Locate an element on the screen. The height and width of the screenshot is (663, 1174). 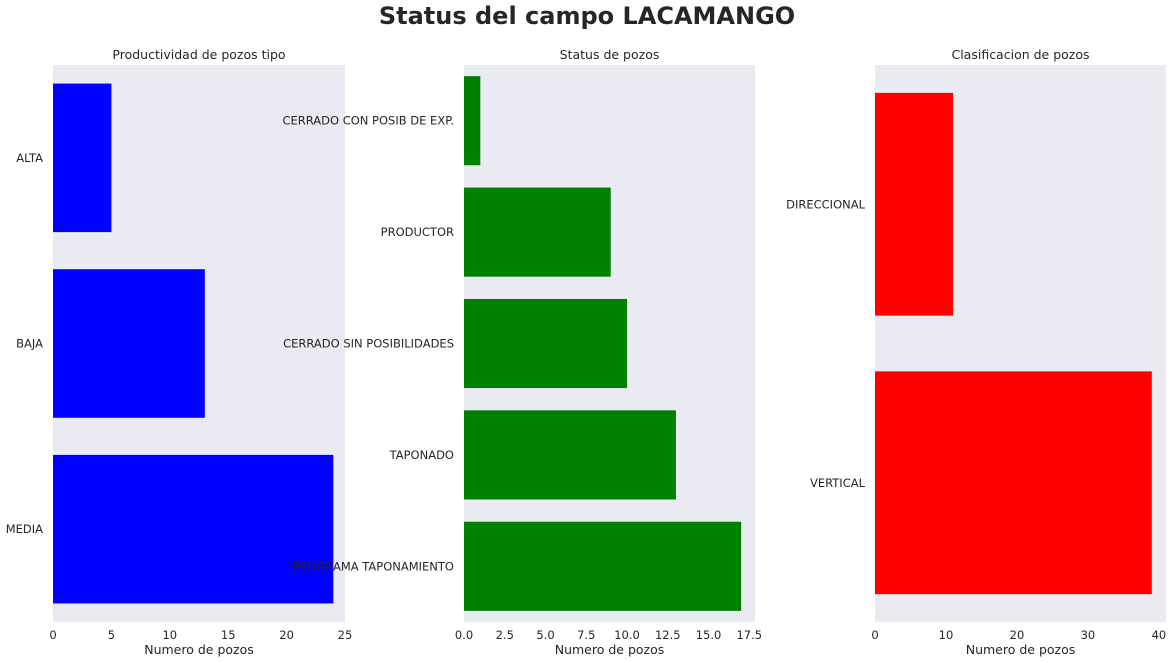
x-tick-label: 7.5 is located at coordinates (586, 635).